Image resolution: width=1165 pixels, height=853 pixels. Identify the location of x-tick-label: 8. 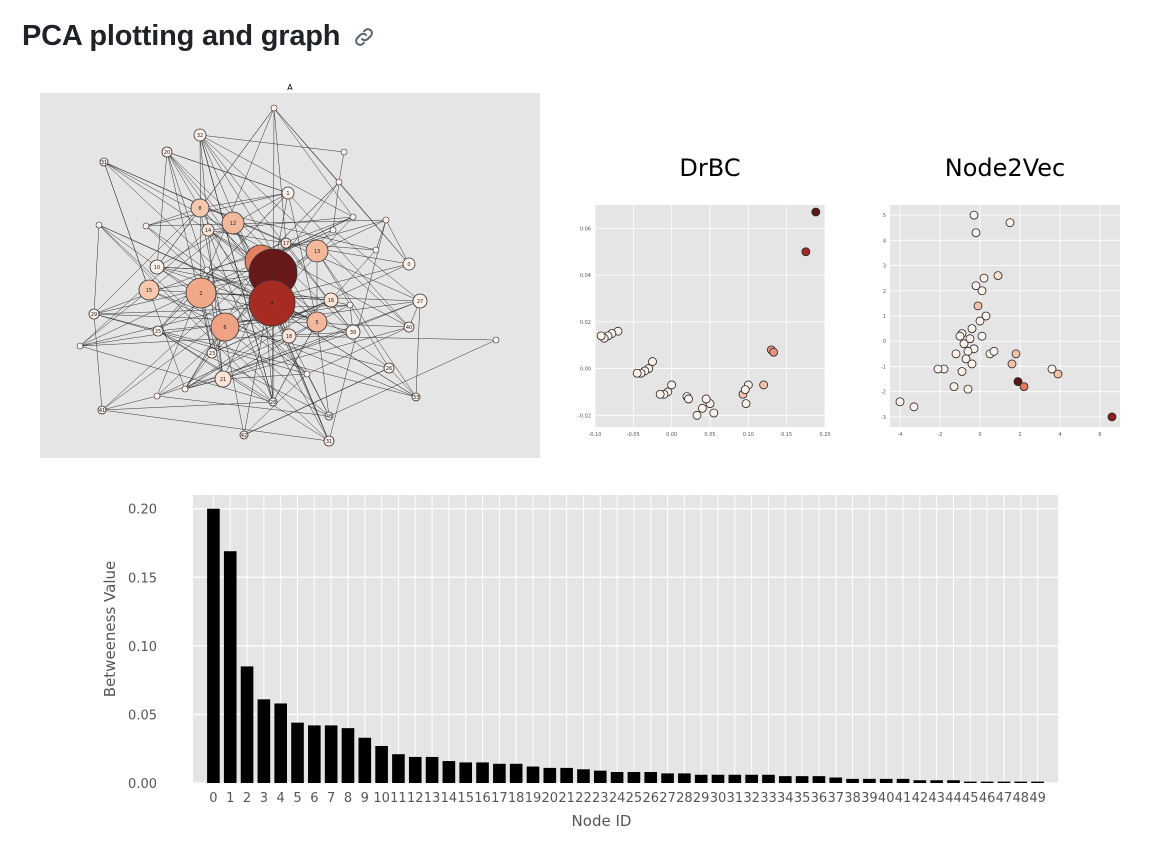
(348, 798).